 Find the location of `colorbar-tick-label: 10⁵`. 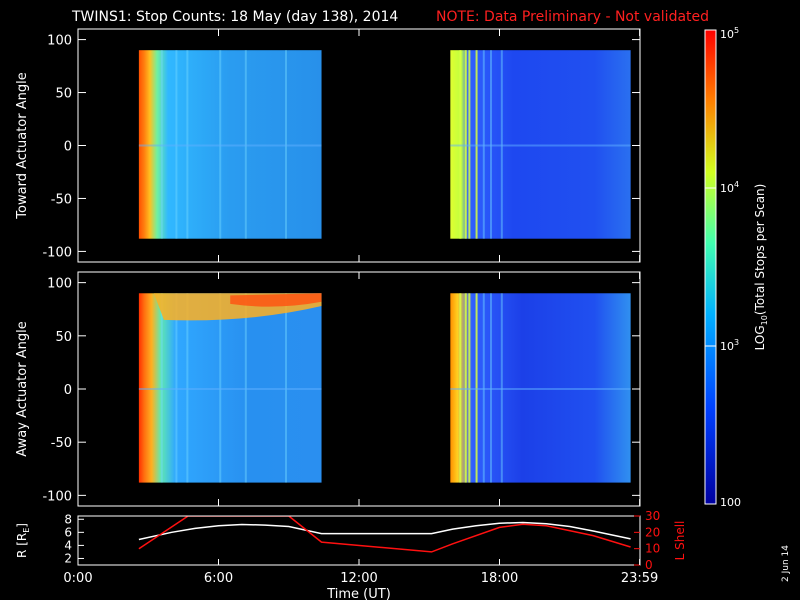

colorbar-tick-label: 10⁵ is located at coordinates (729, 33).